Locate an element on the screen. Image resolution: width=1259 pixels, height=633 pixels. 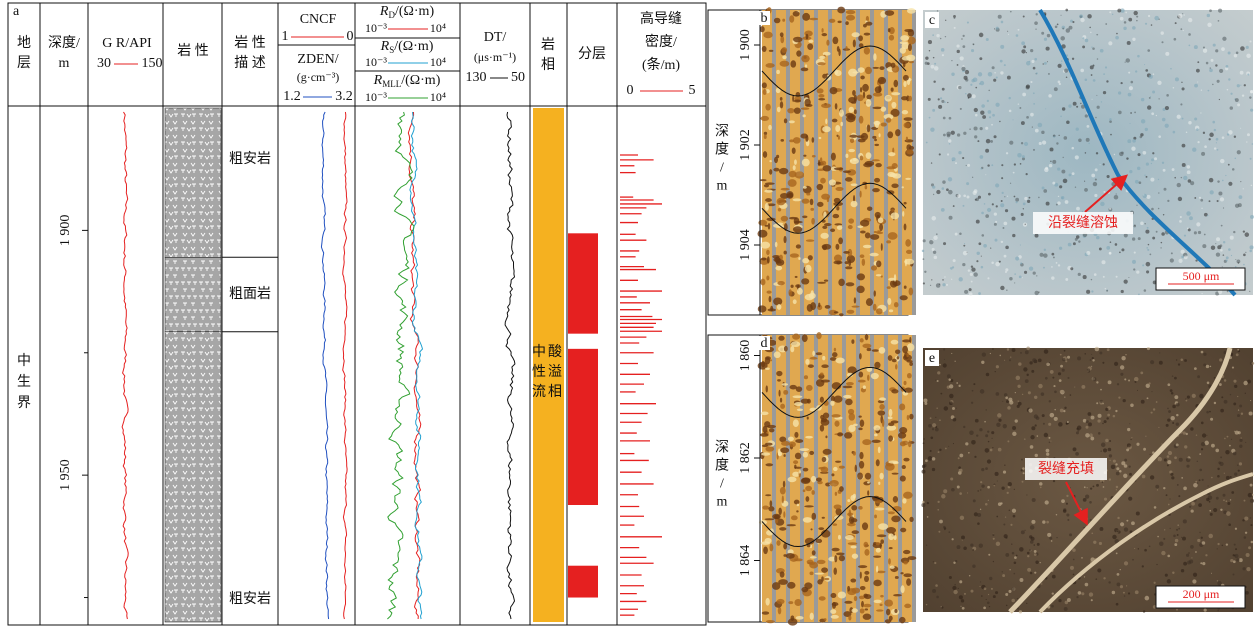
depth-tick-label: 1 902 is located at coordinates (745, 145).